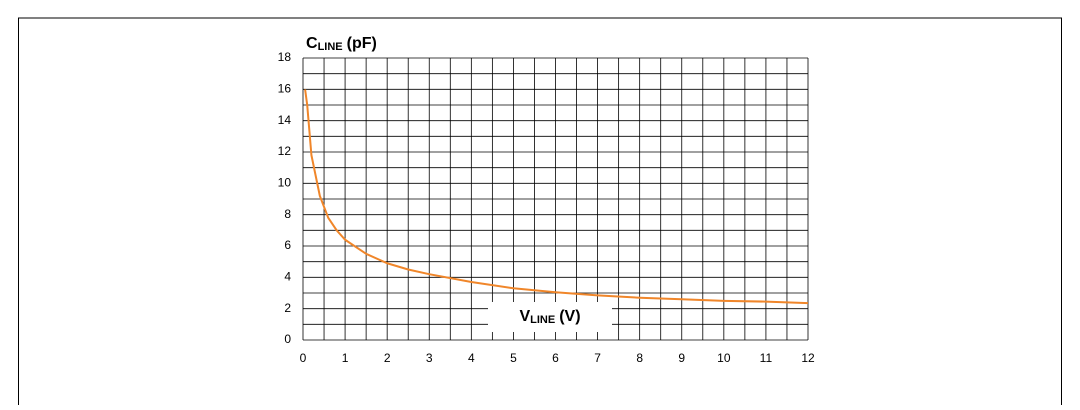 This screenshot has height=410, width=1080. What do you see at coordinates (285, 183) in the screenshot?
I see `y-tick-label: 10` at bounding box center [285, 183].